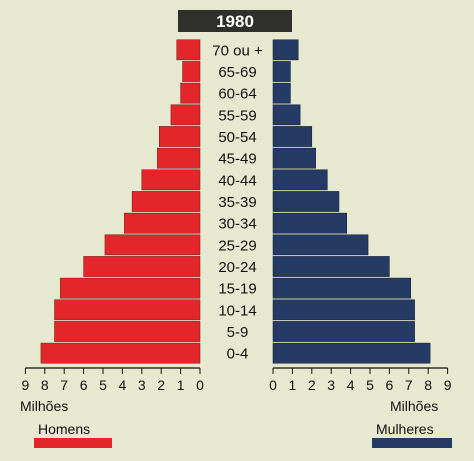 The image size is (474, 461). I want to click on legend-swatch-women, so click(412, 443).